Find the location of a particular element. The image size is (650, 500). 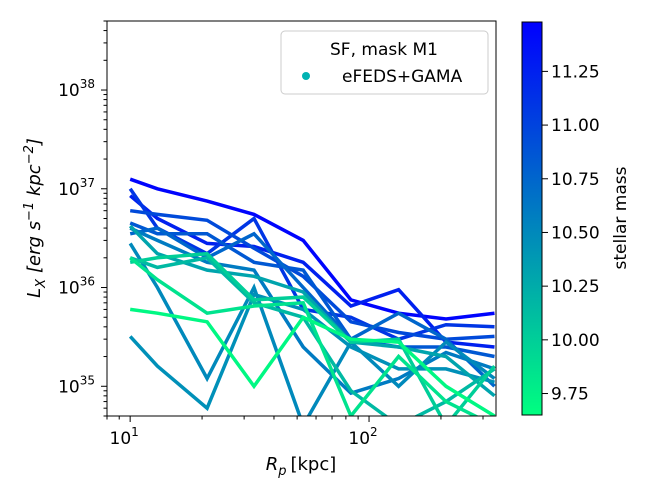

colorbar-tick-label: 10.25 is located at coordinates (575, 287).